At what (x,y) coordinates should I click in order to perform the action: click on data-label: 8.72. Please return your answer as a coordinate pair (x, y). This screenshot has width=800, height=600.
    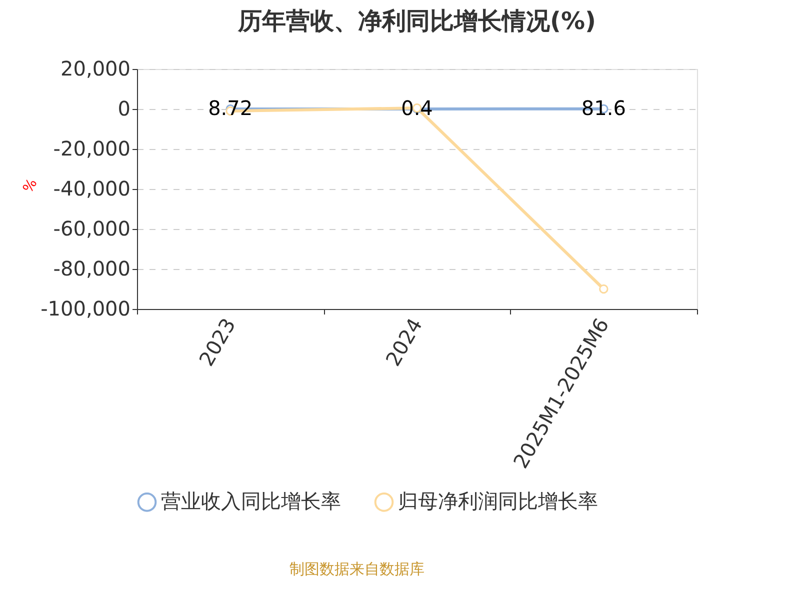
    Looking at the image, I should click on (230, 108).